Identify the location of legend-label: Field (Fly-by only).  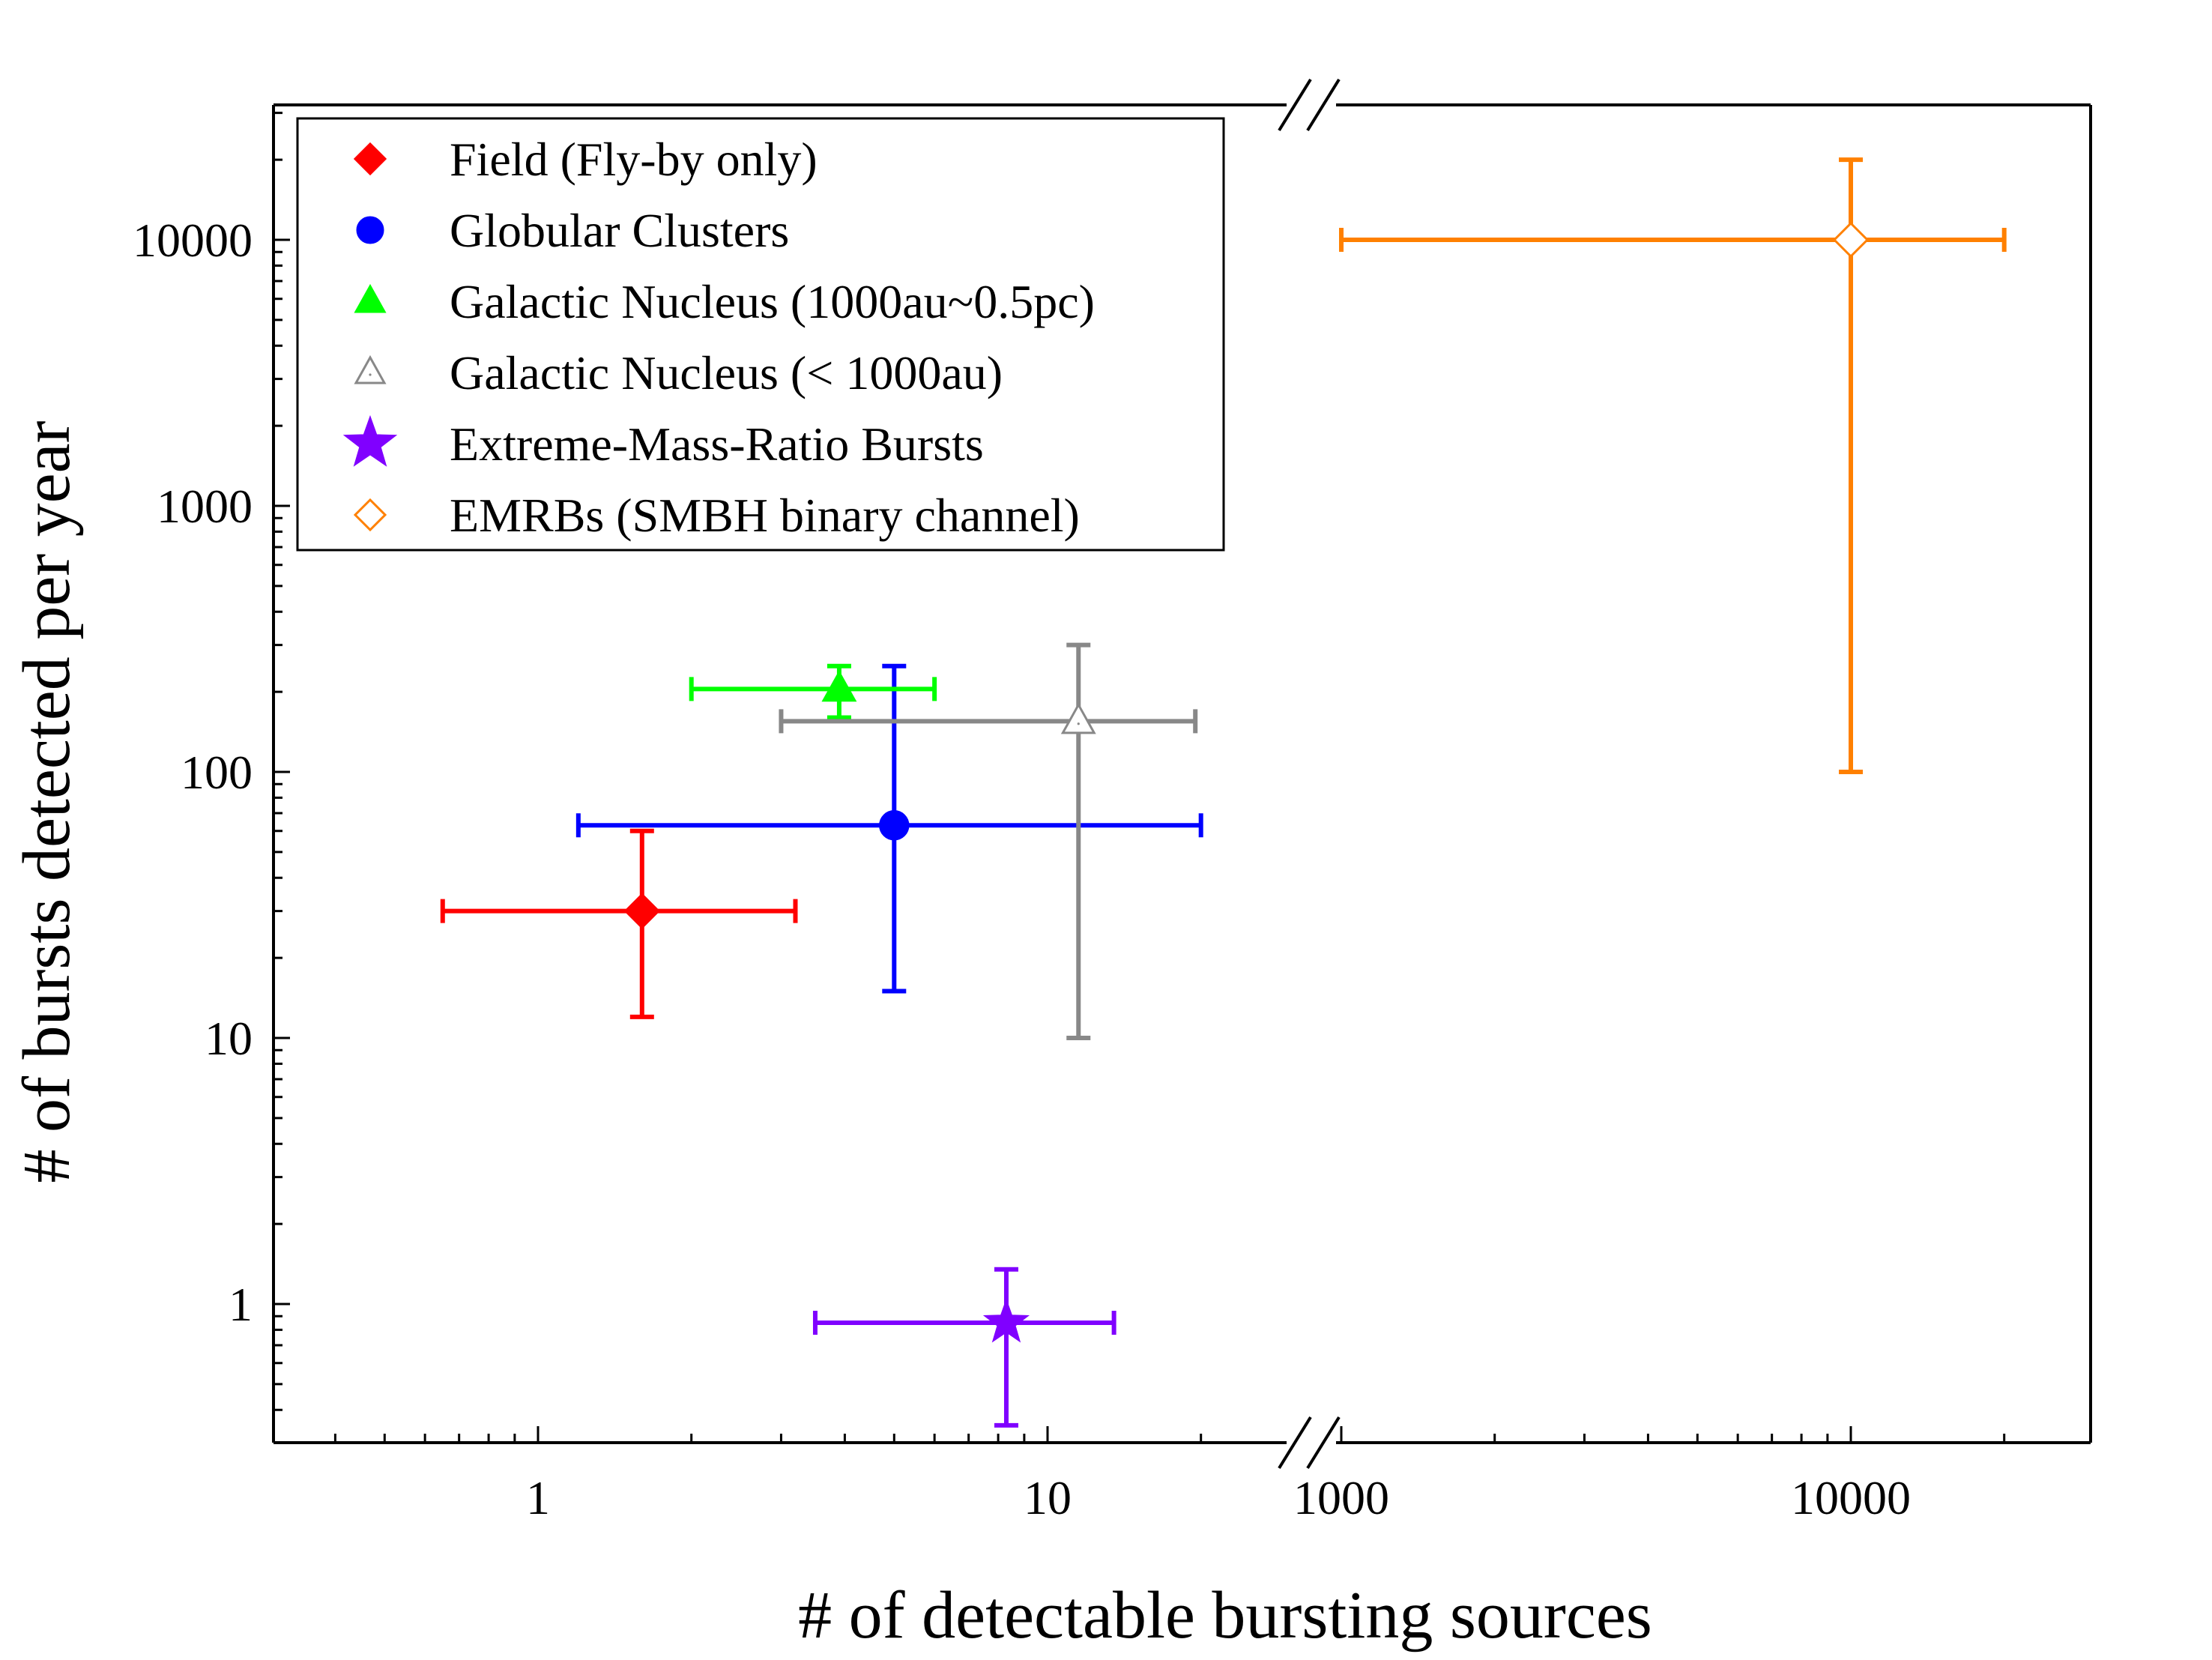
(634, 159).